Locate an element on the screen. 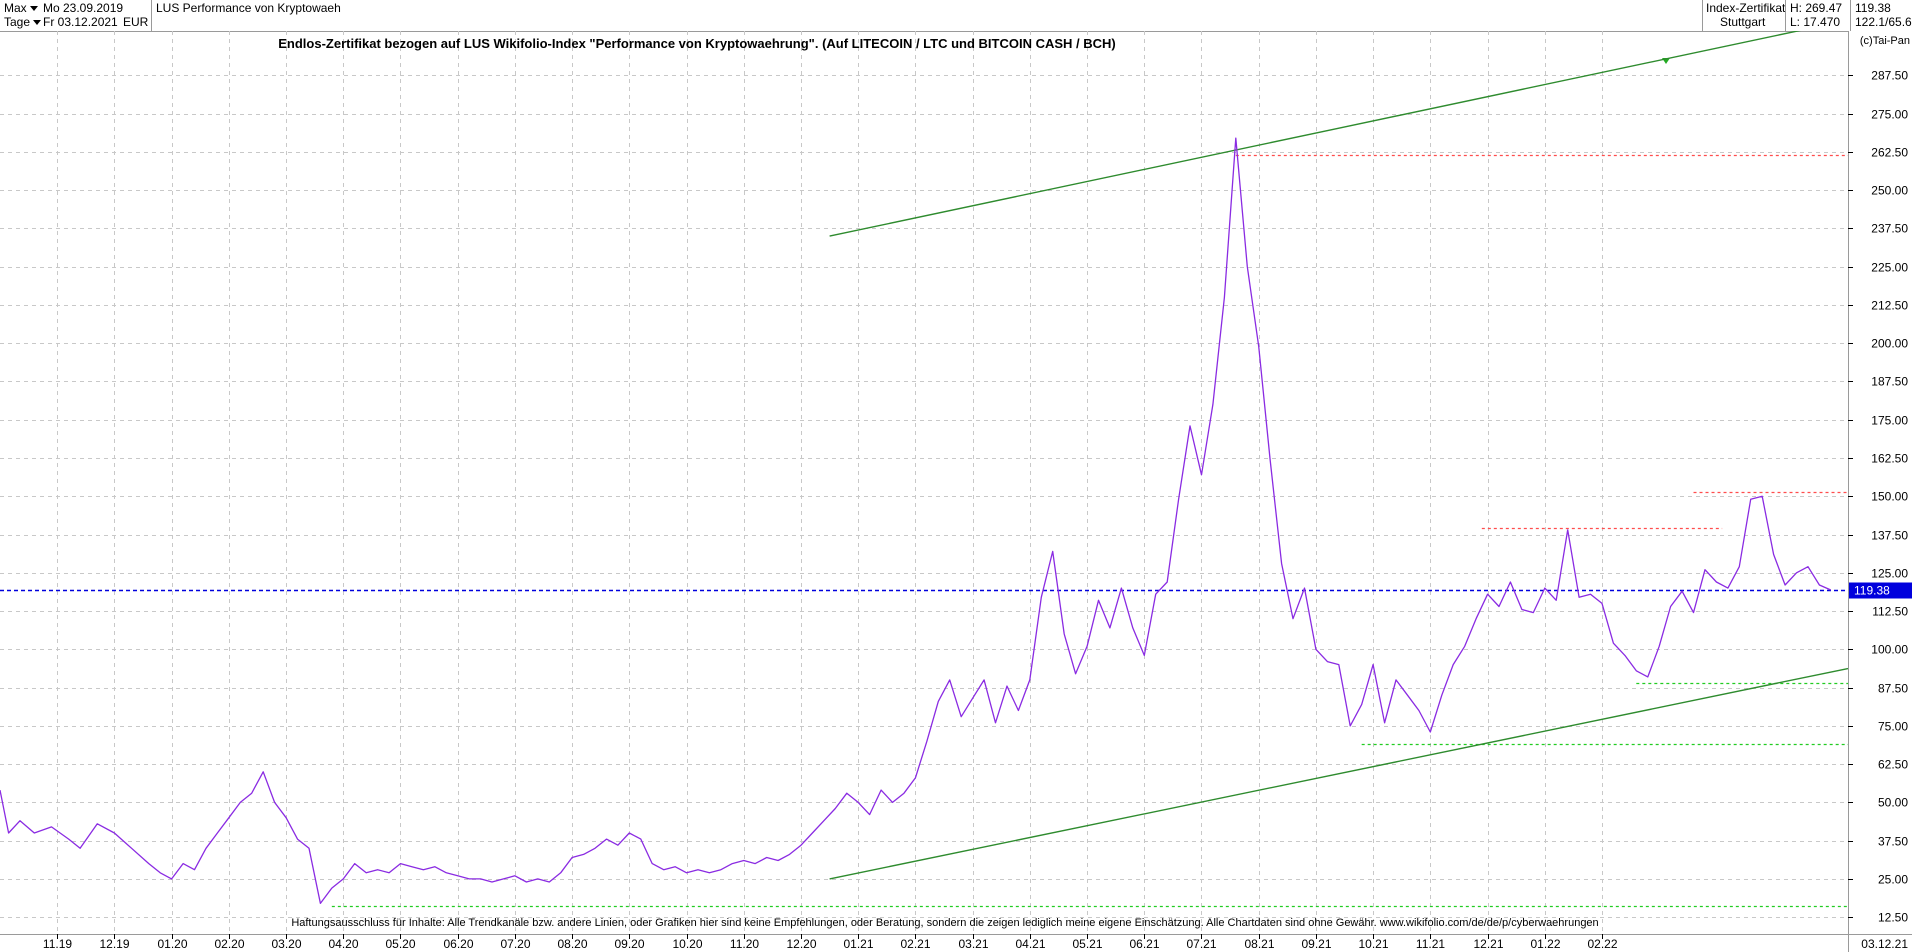  x-tick-label: 11.19 is located at coordinates (57, 944).